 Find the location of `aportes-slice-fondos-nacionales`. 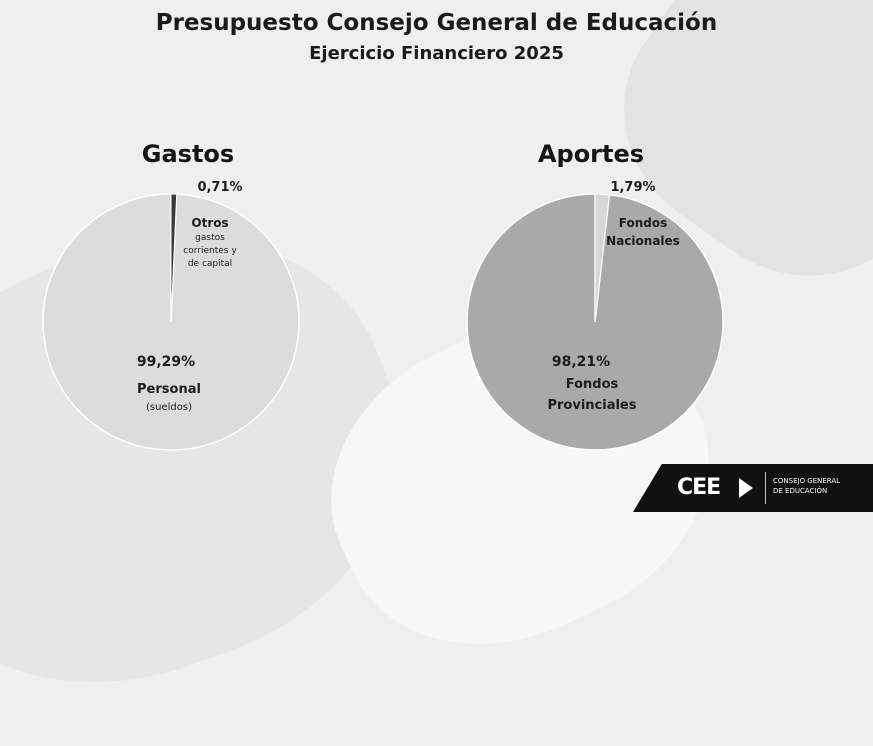

aportes-slice-fondos-nacionales is located at coordinates (602, 258).